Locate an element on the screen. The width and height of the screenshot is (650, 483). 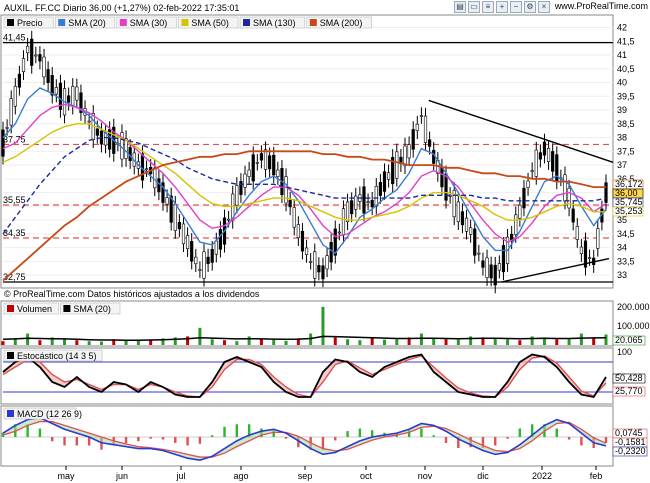
level-label: 34,35 is located at coordinates (14, 233).